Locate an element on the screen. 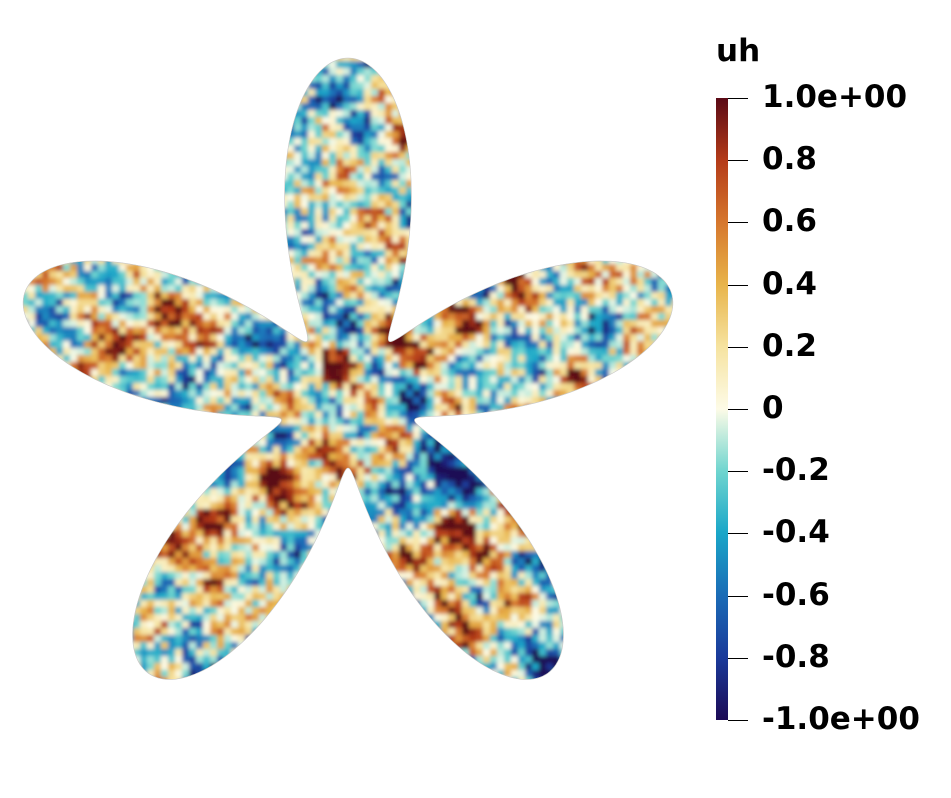 This screenshot has height=798, width=951. colorbar-gradient is located at coordinates (722, 409).